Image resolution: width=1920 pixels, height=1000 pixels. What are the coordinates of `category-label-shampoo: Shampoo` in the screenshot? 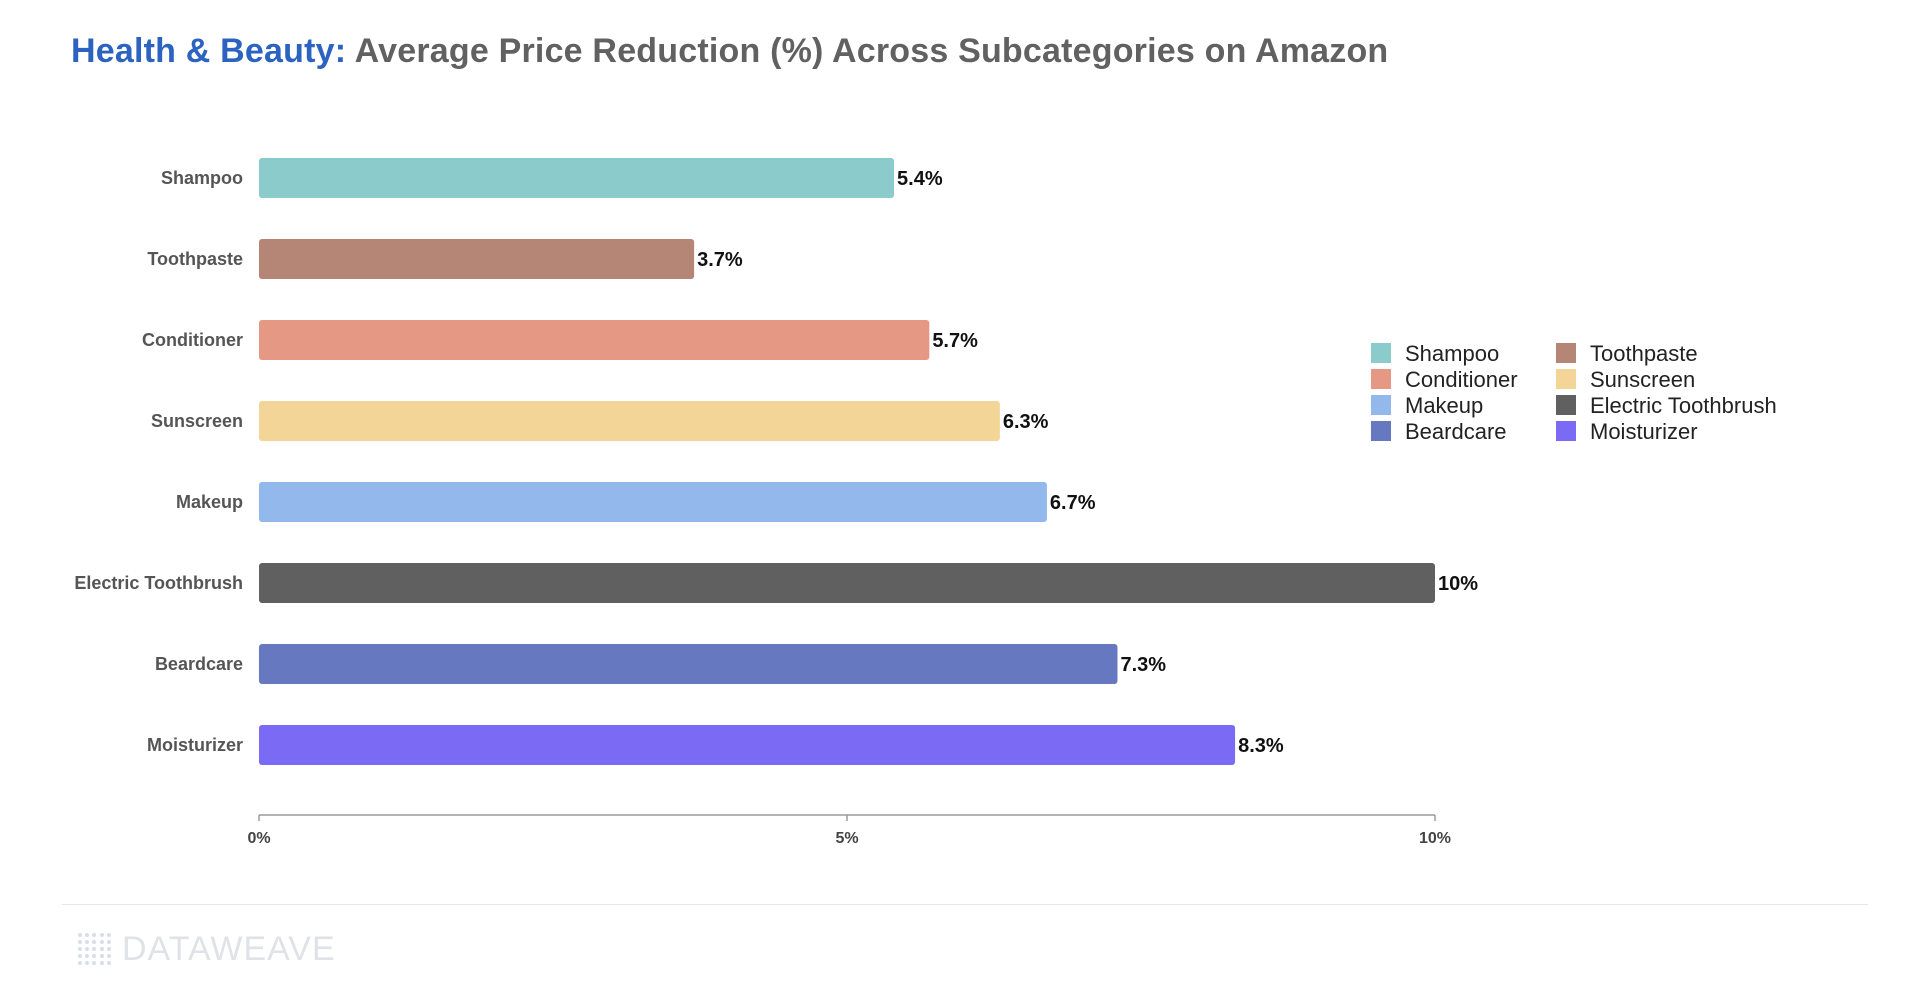 It's located at (202, 178).